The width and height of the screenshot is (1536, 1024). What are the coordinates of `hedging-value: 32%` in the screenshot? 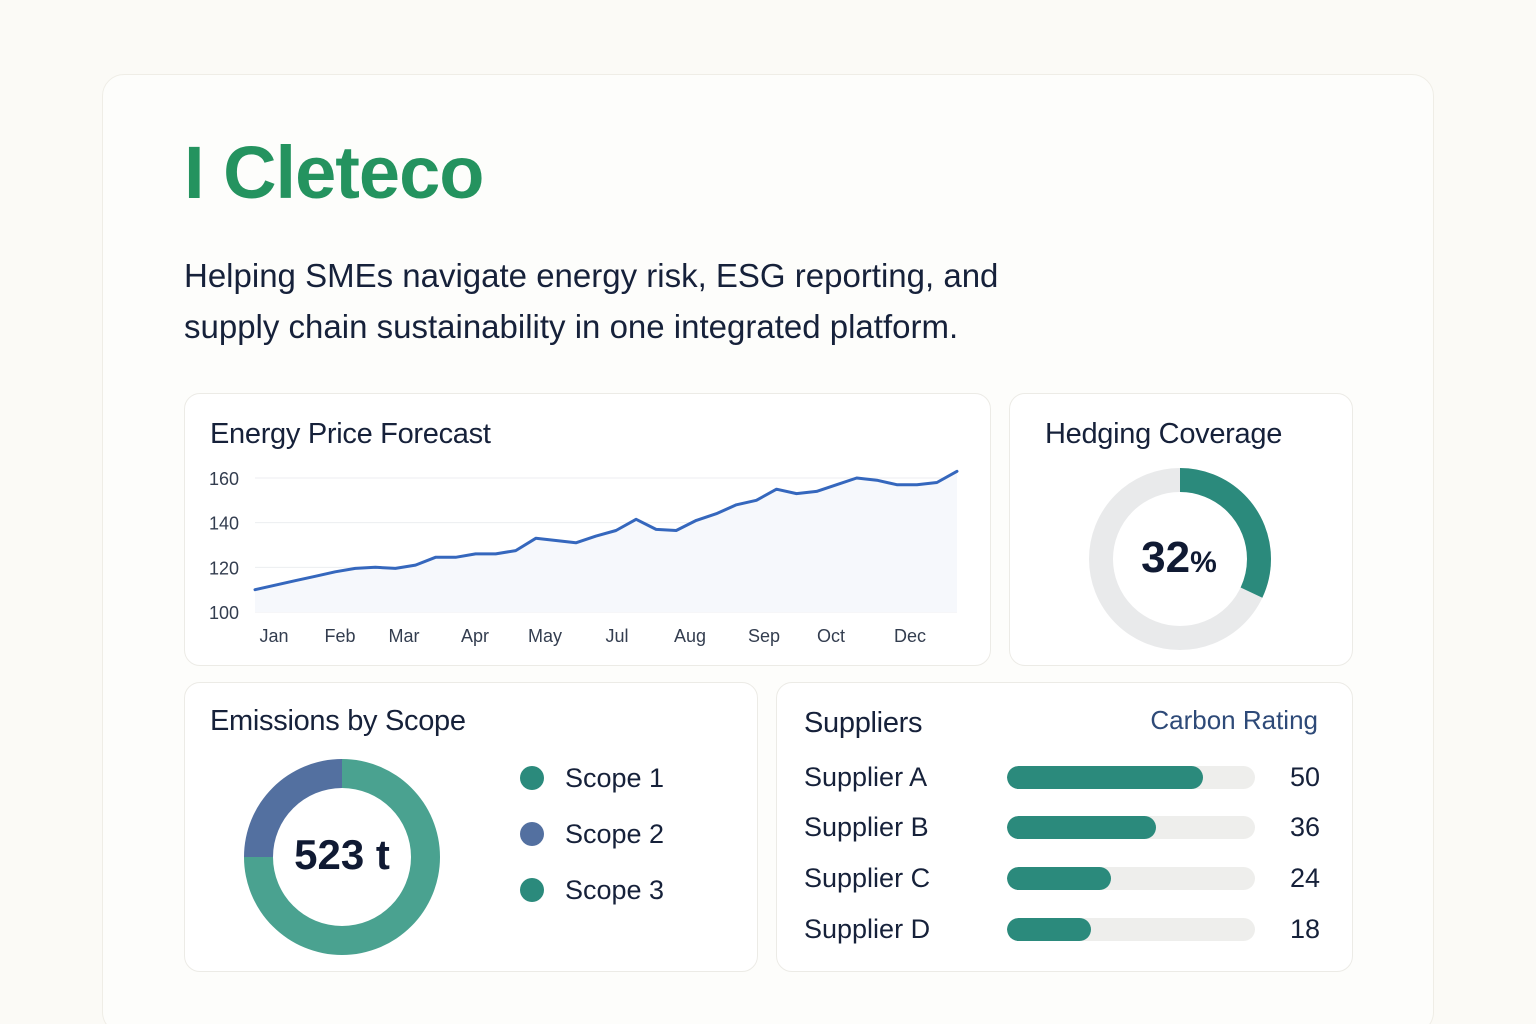 It's located at (1179, 560).